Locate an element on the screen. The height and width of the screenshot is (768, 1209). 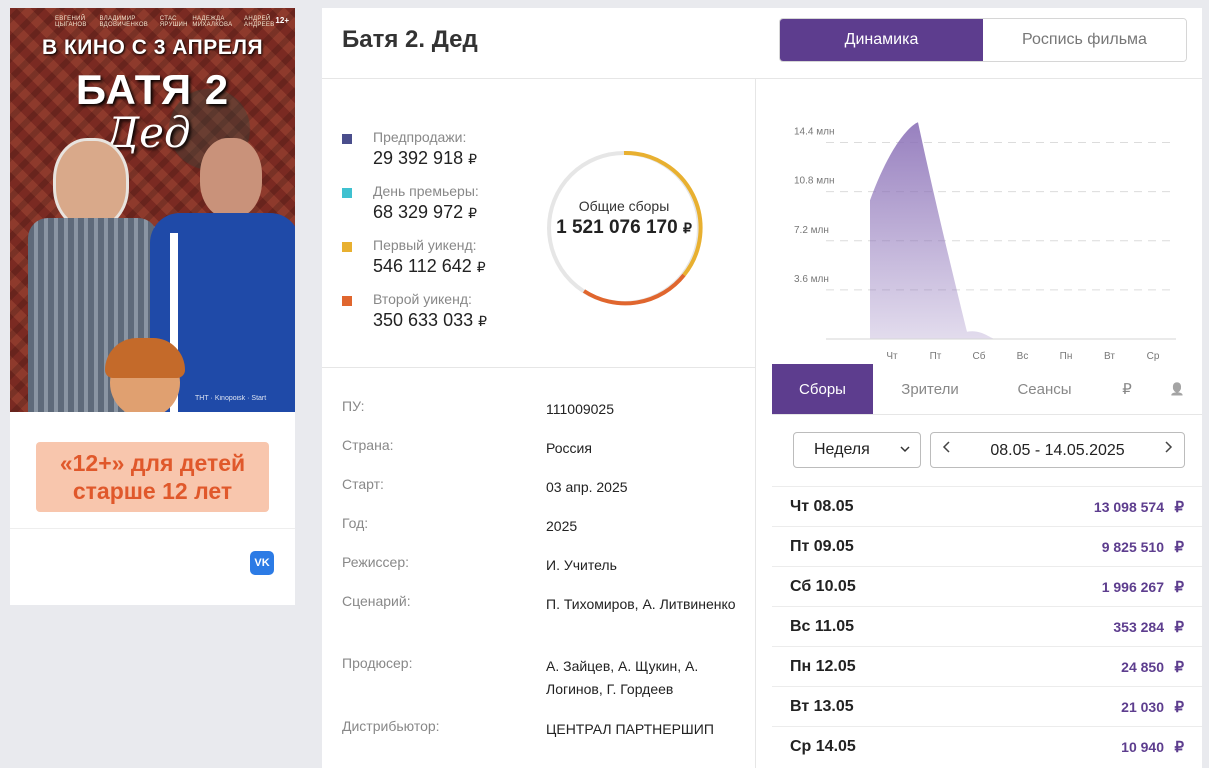
total-box-office: Общие сборы 1 521 076 170 ₽ is located at coordinates (624, 218).